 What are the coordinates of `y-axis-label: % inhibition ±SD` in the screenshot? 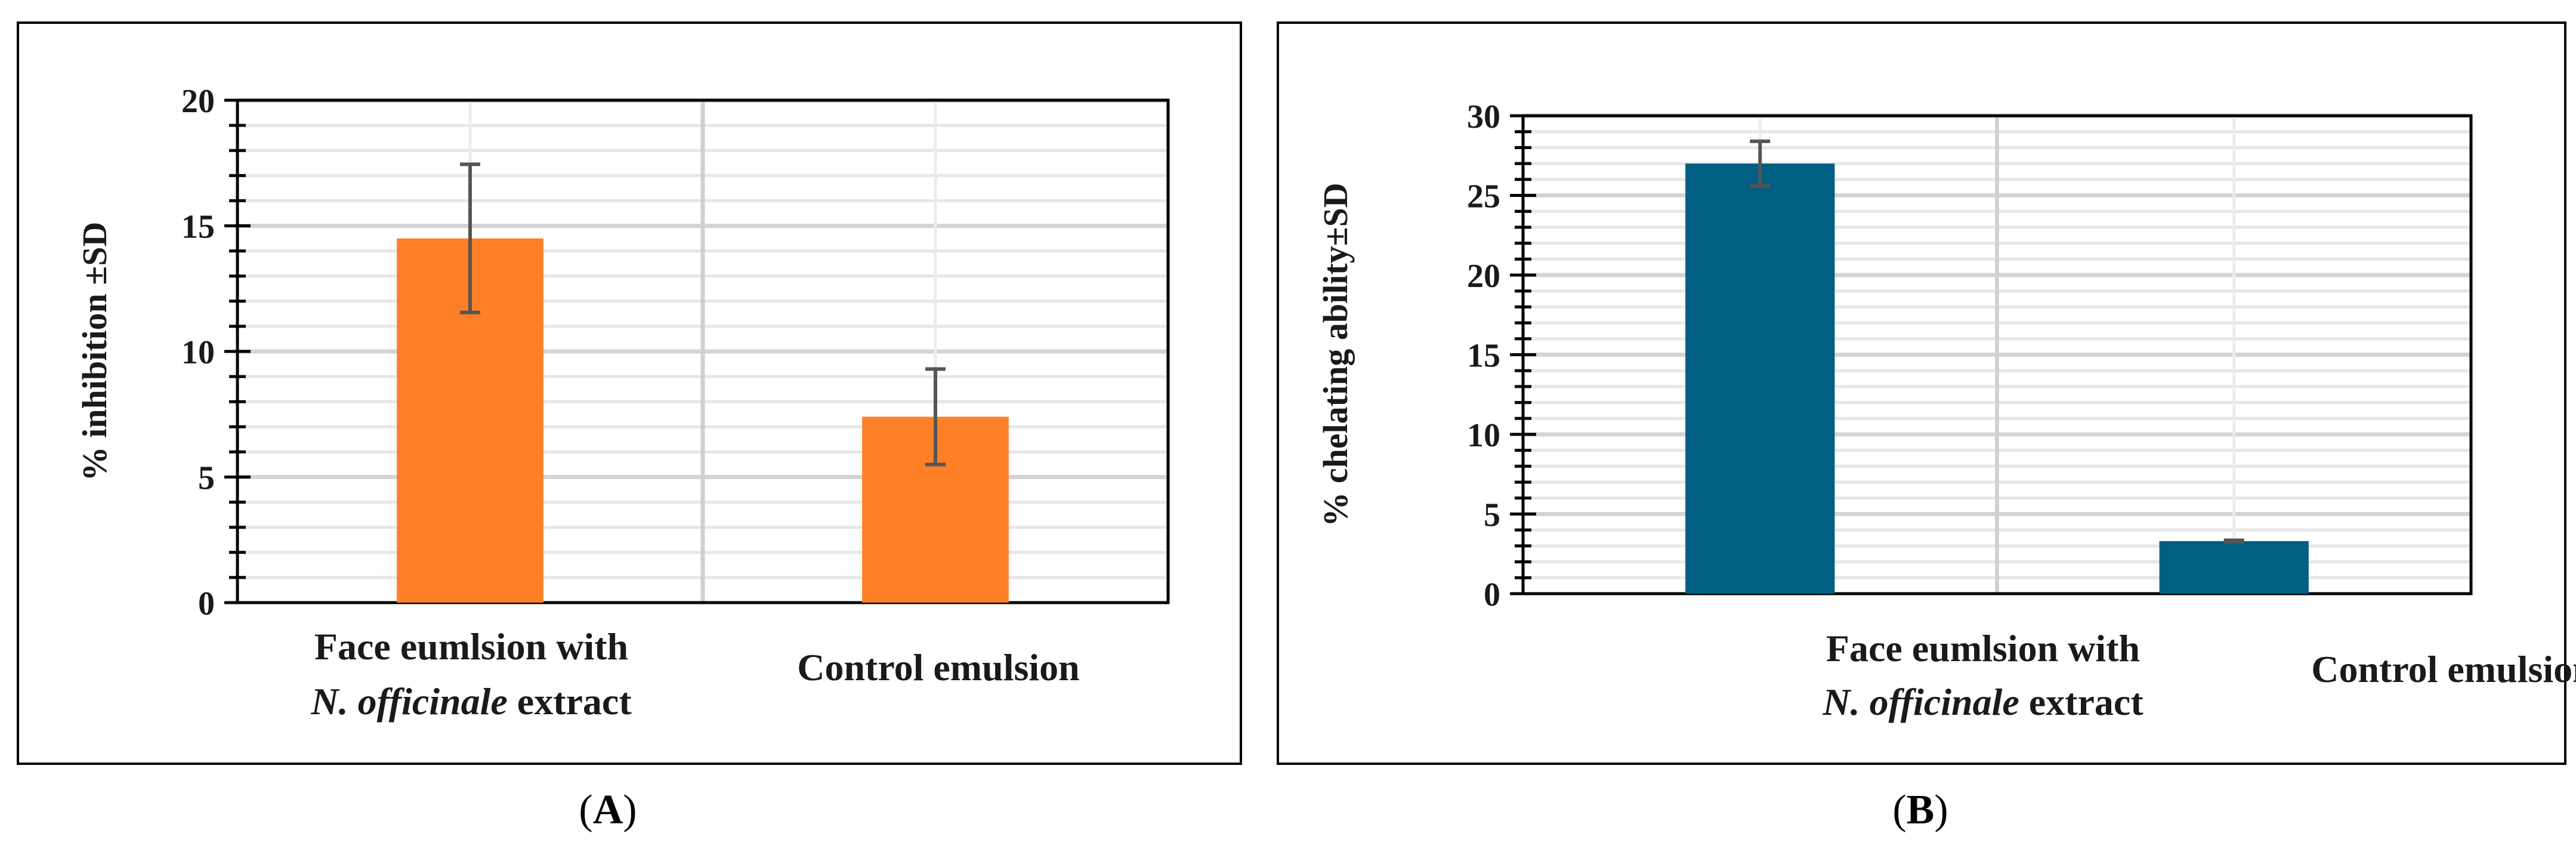 It's located at (95, 352).